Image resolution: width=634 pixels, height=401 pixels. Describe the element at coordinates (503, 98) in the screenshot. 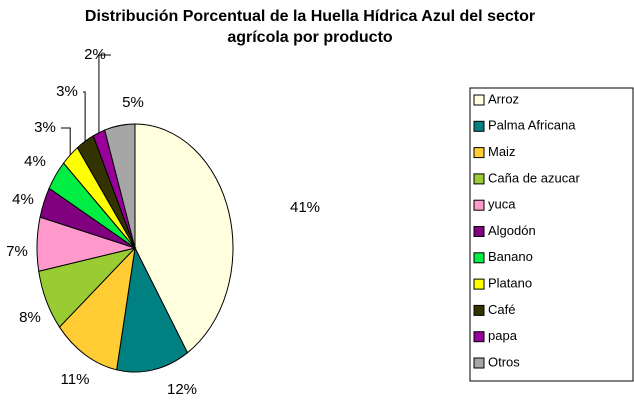

I see `legend-label: Arroz` at that location.